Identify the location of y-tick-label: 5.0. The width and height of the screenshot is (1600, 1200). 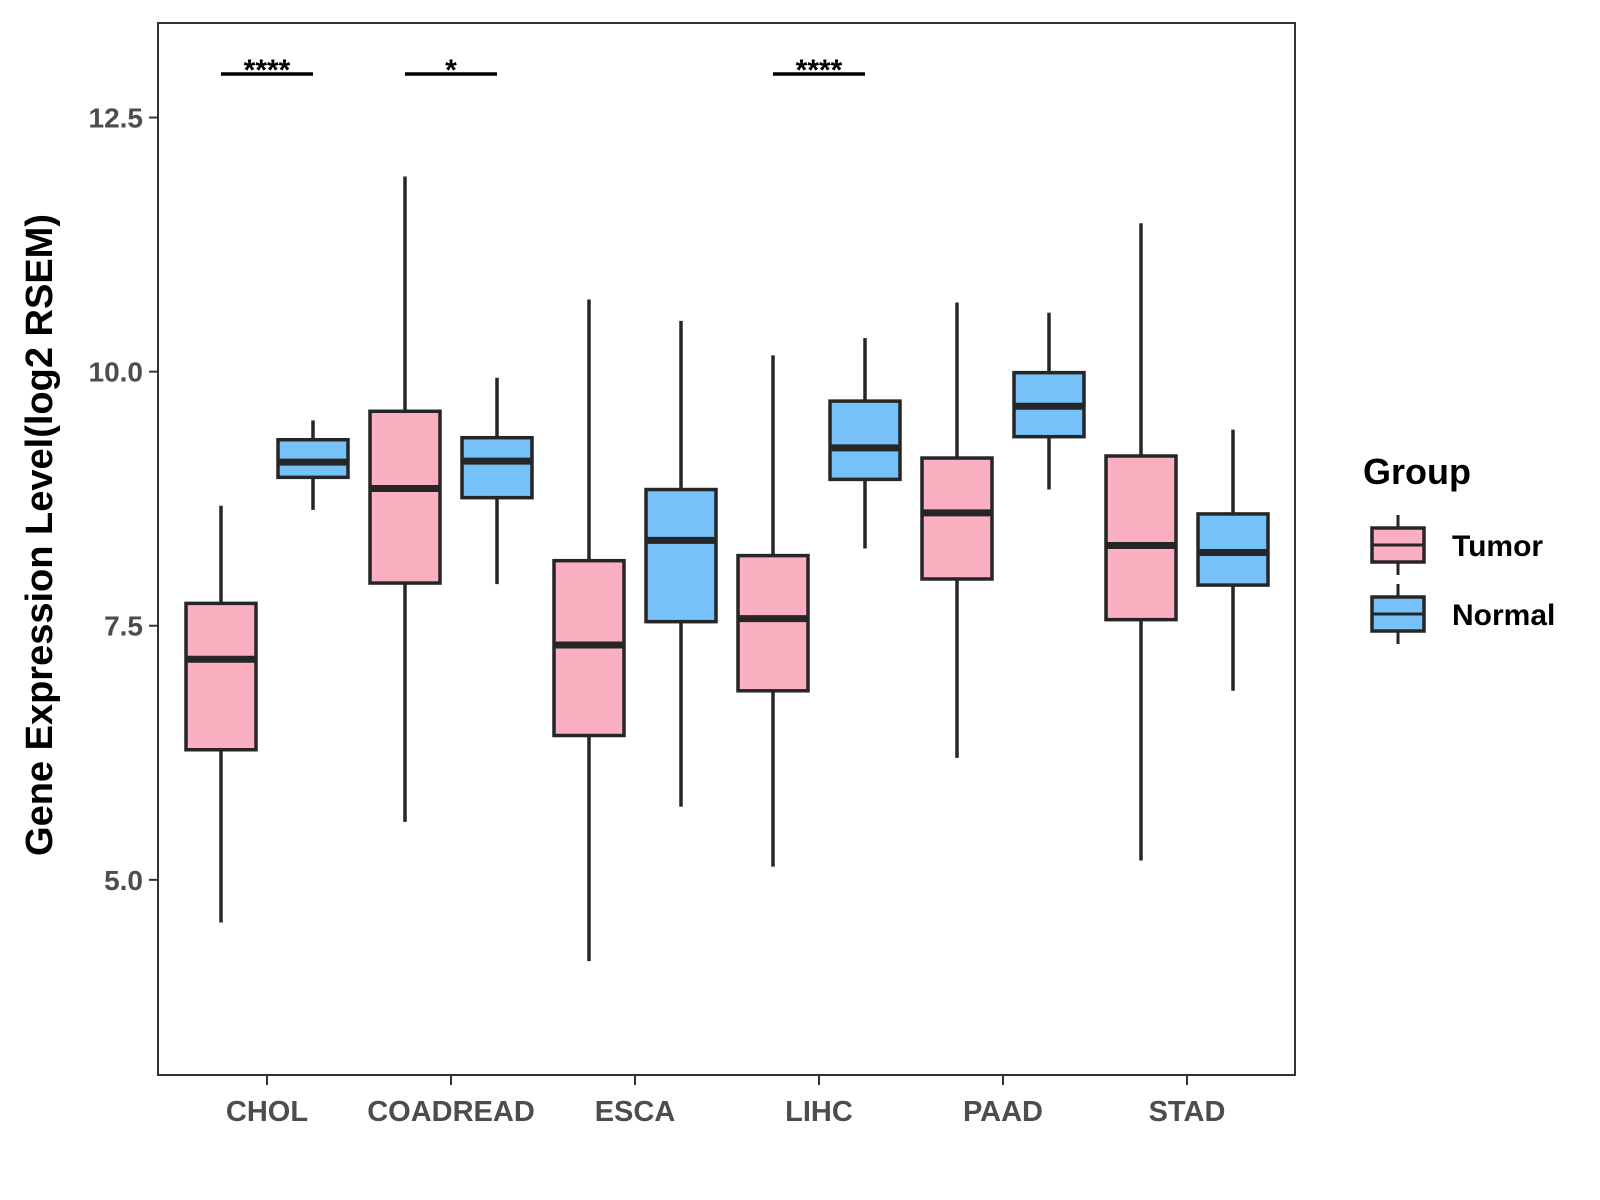
(123, 880).